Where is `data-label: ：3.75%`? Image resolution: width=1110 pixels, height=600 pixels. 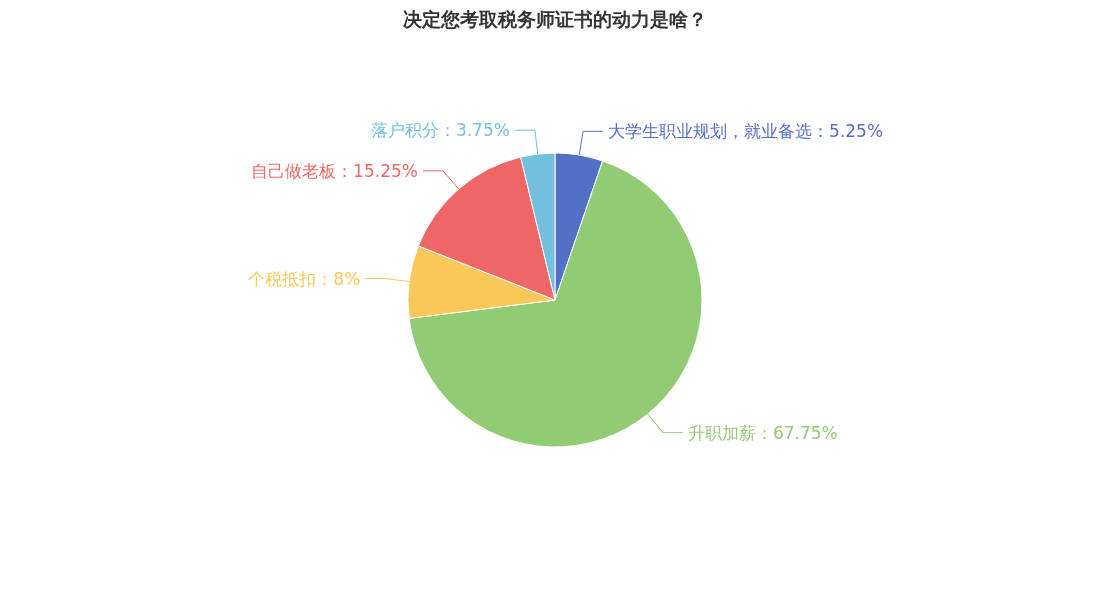
data-label: ：3.75% is located at coordinates (474, 130).